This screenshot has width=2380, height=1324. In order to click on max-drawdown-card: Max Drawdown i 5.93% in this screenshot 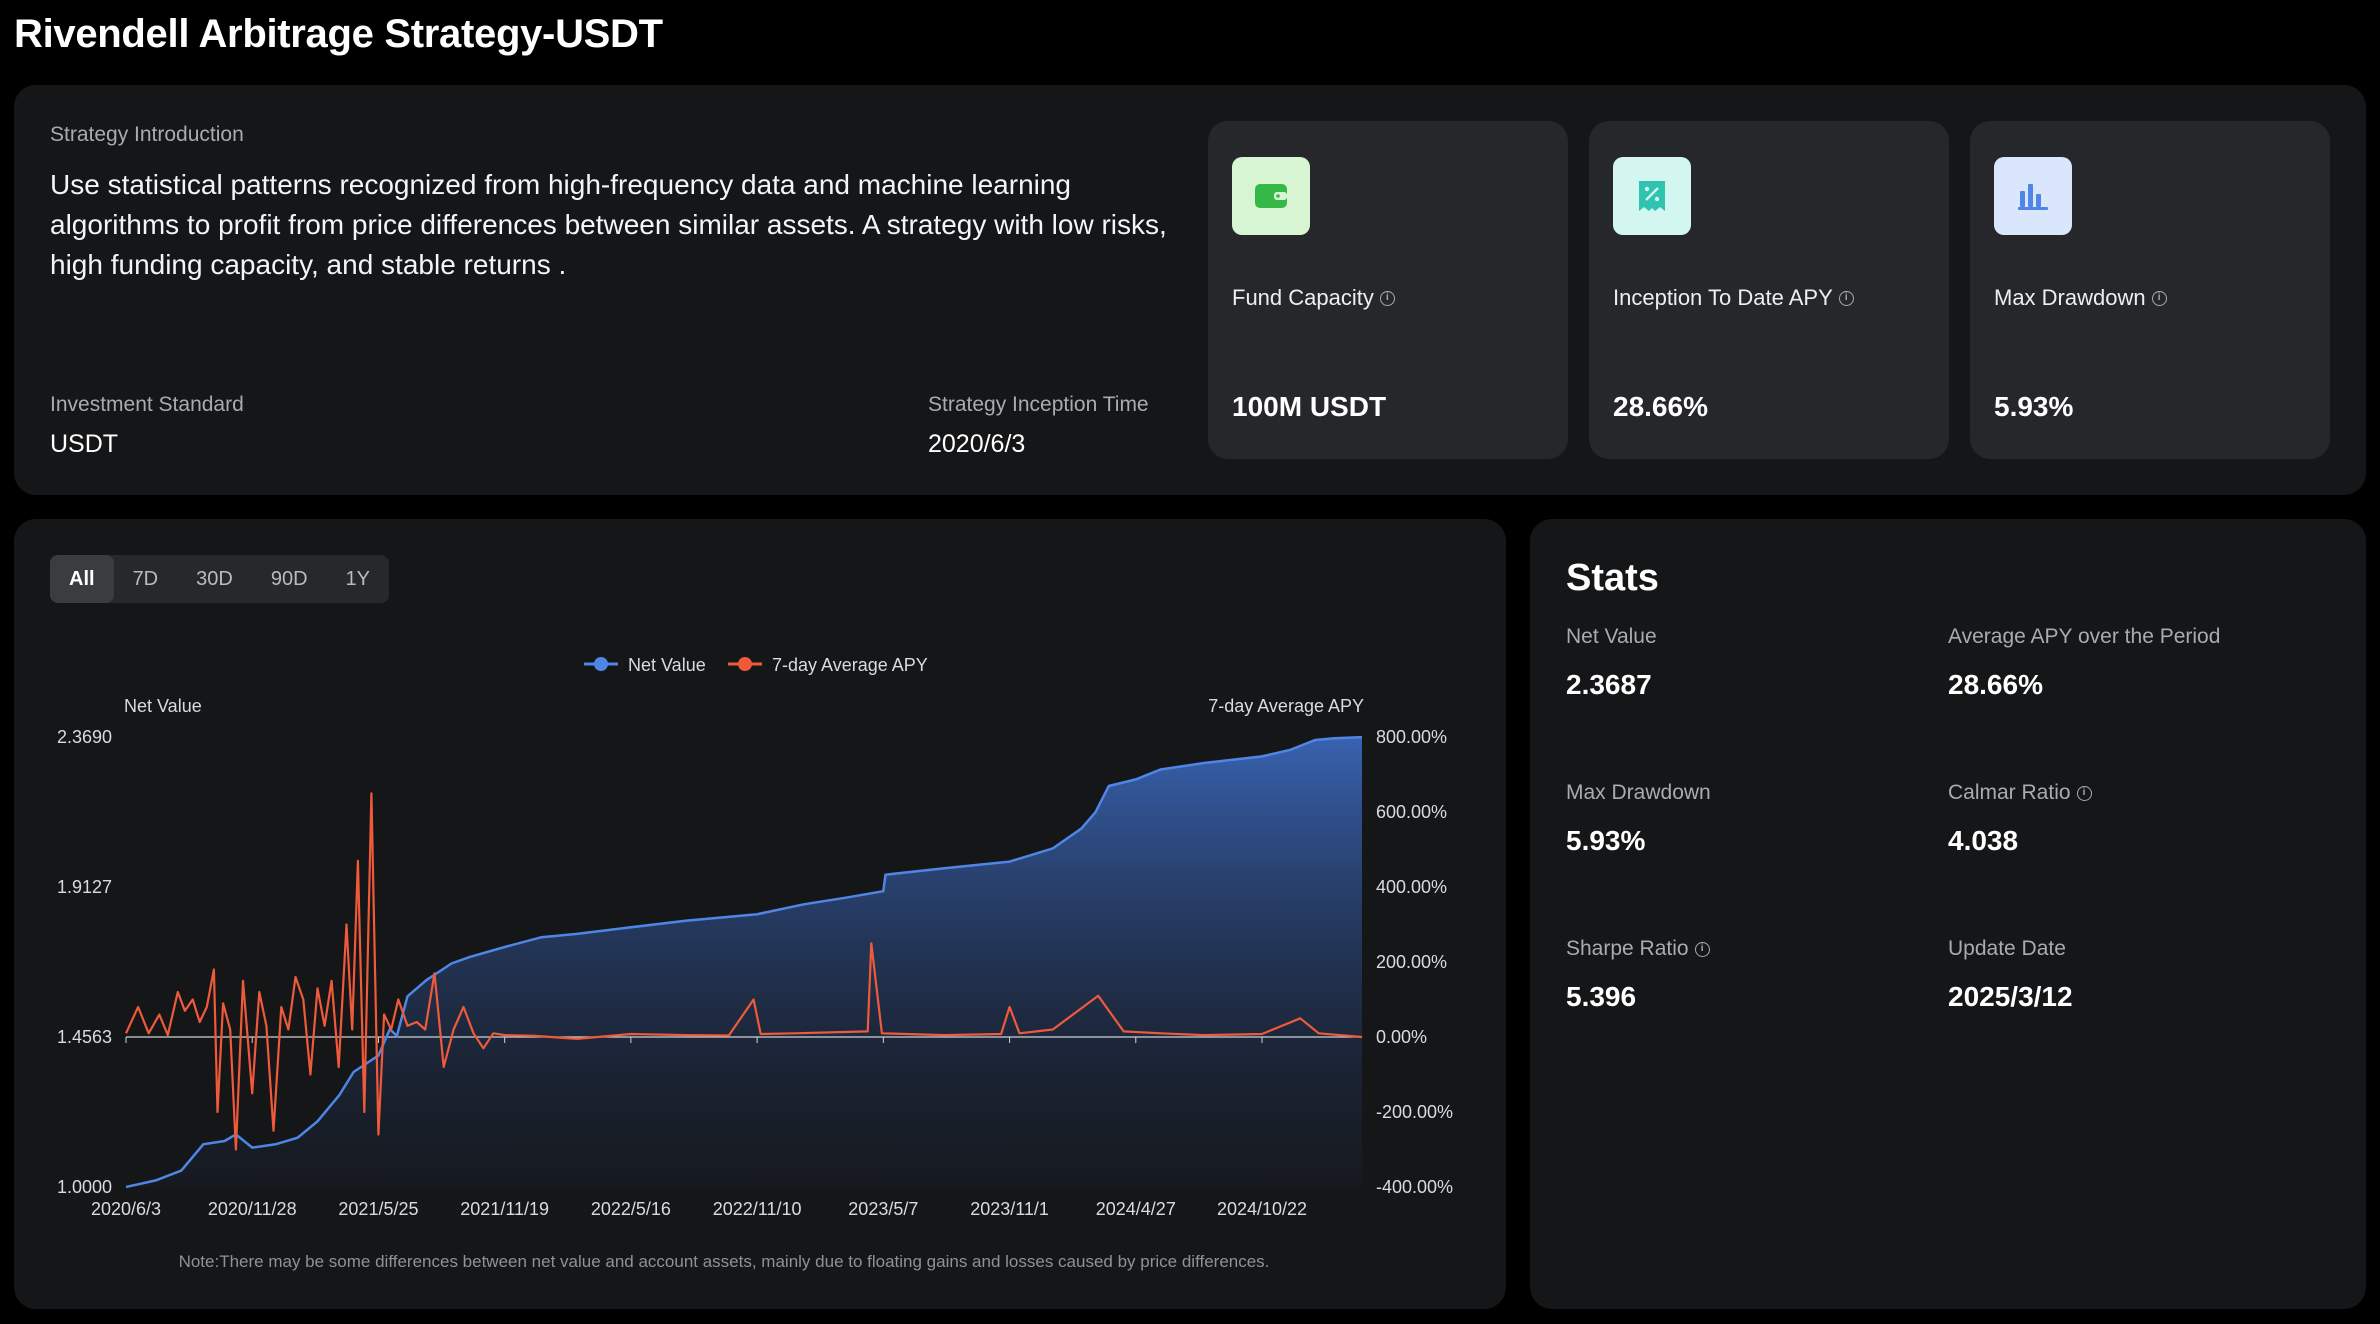, I will do `click(2150, 290)`.